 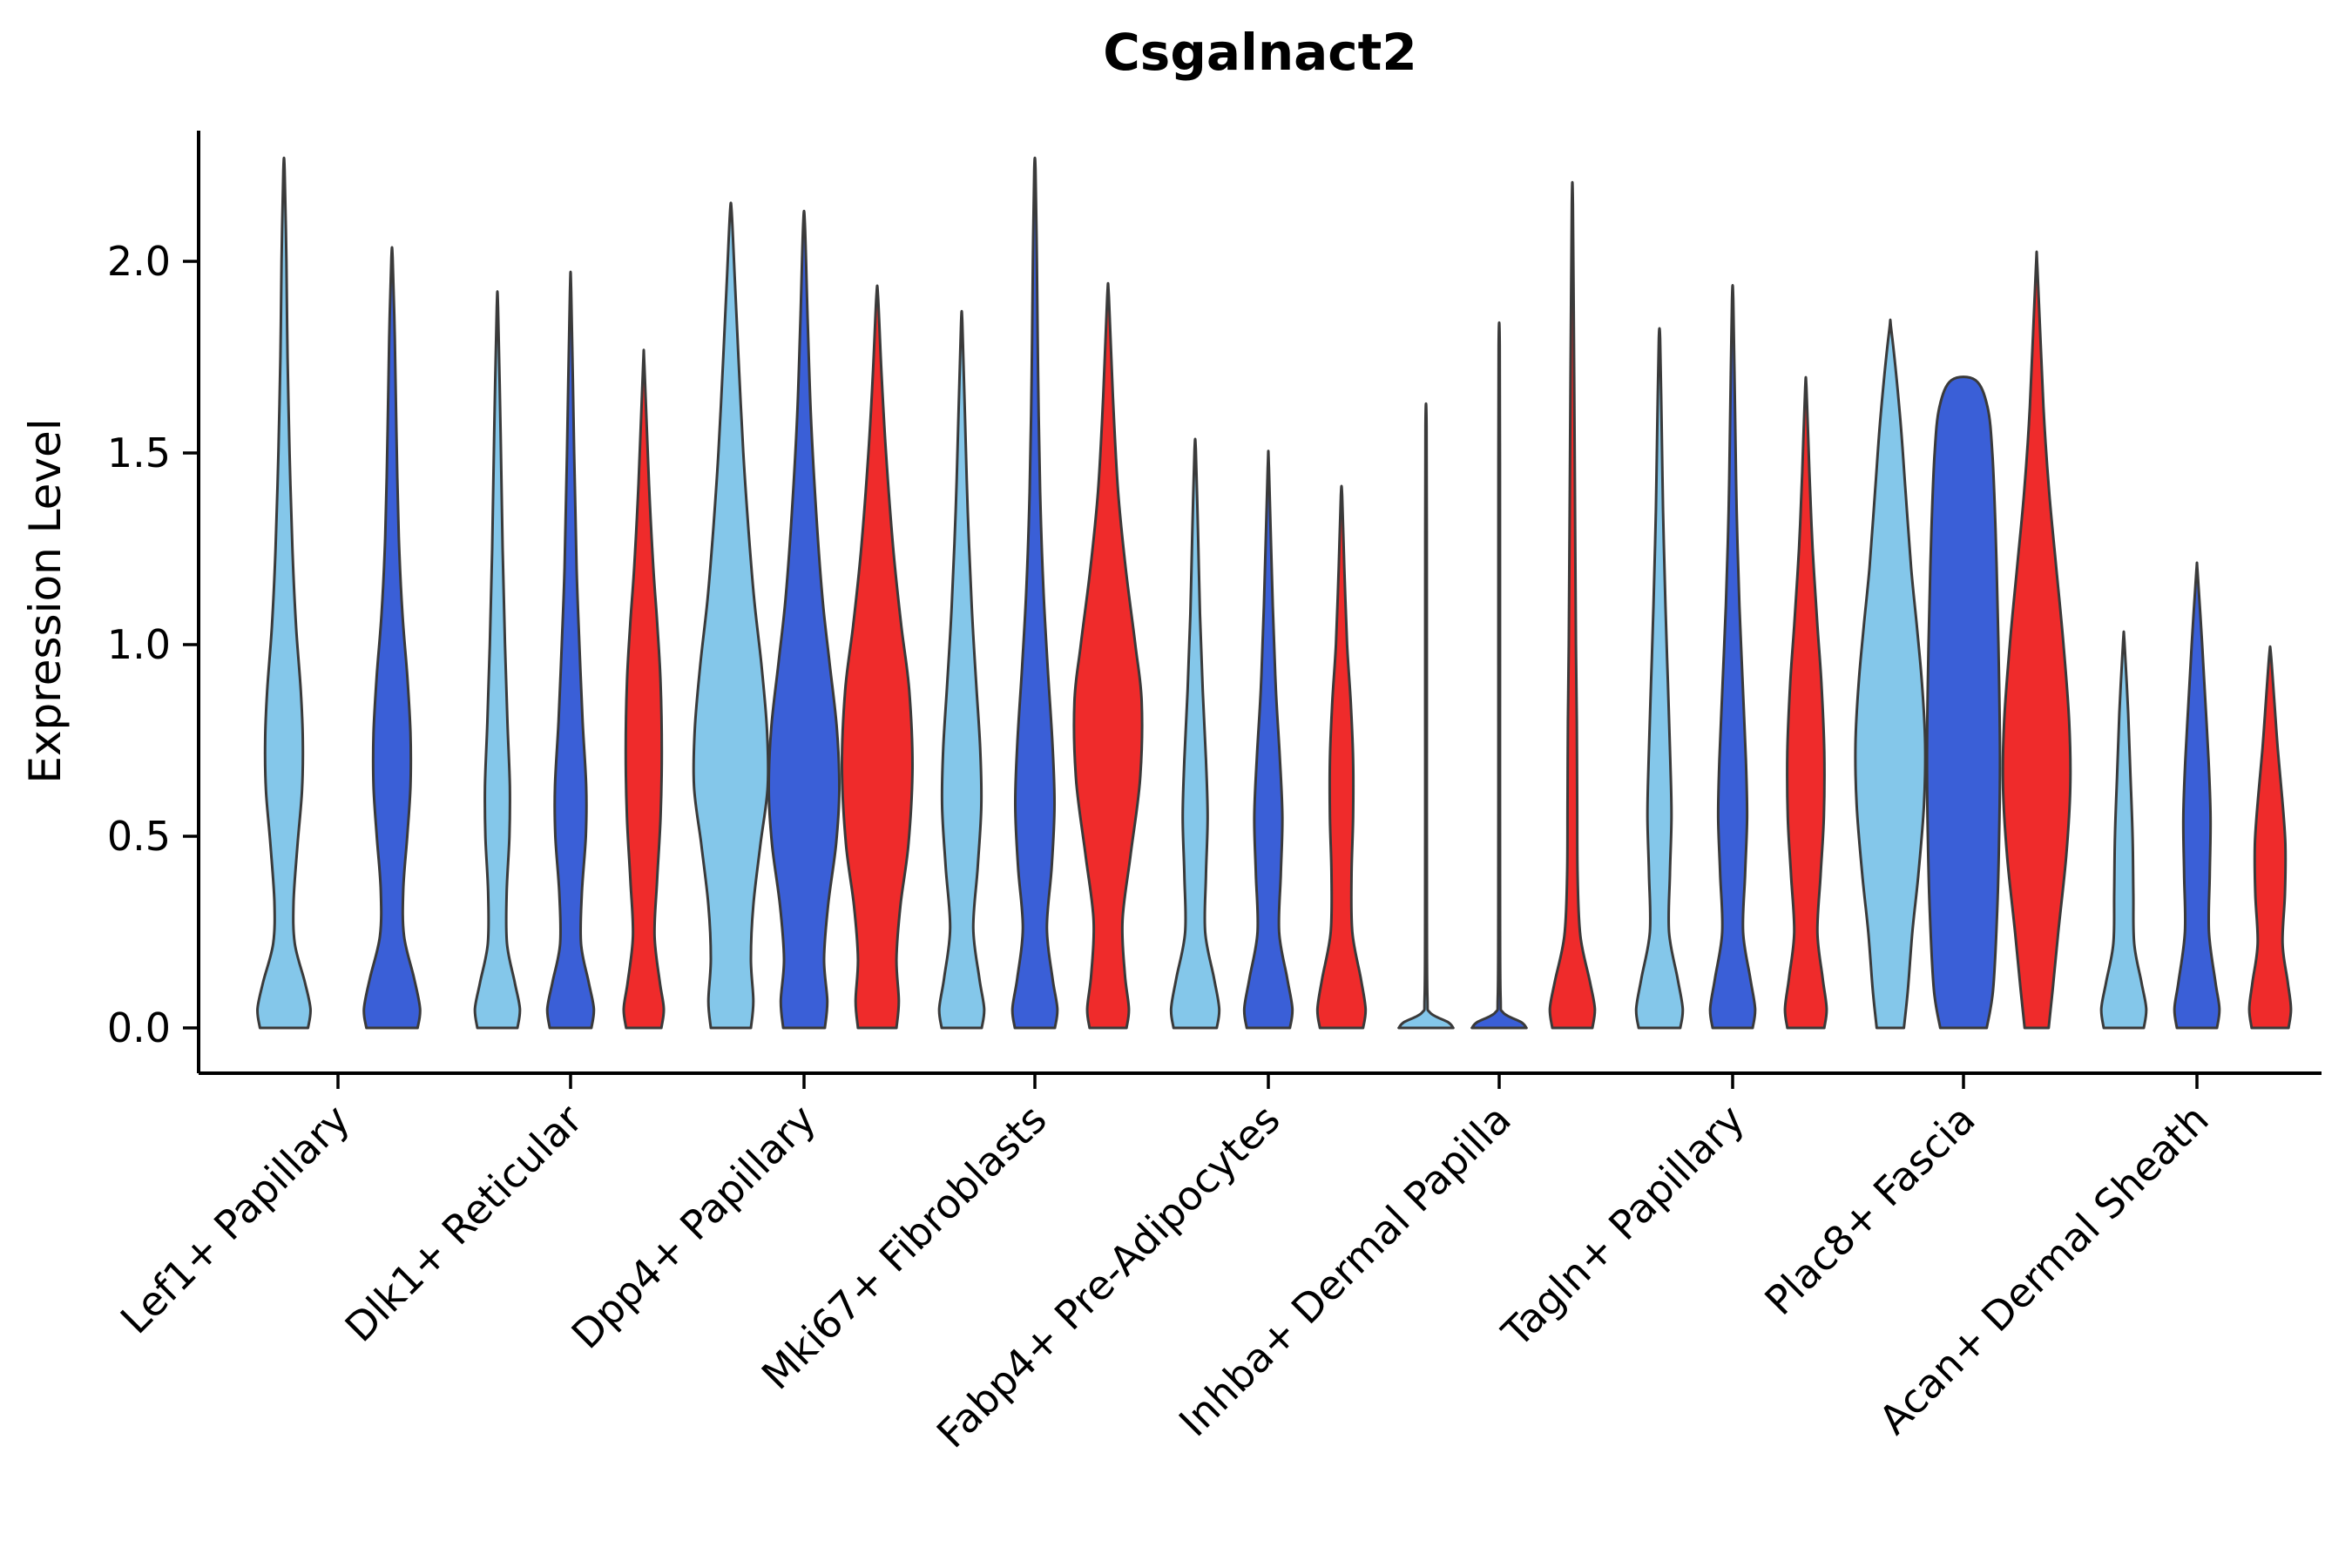 I want to click on violin-1-blue, so click(x=392, y=638).